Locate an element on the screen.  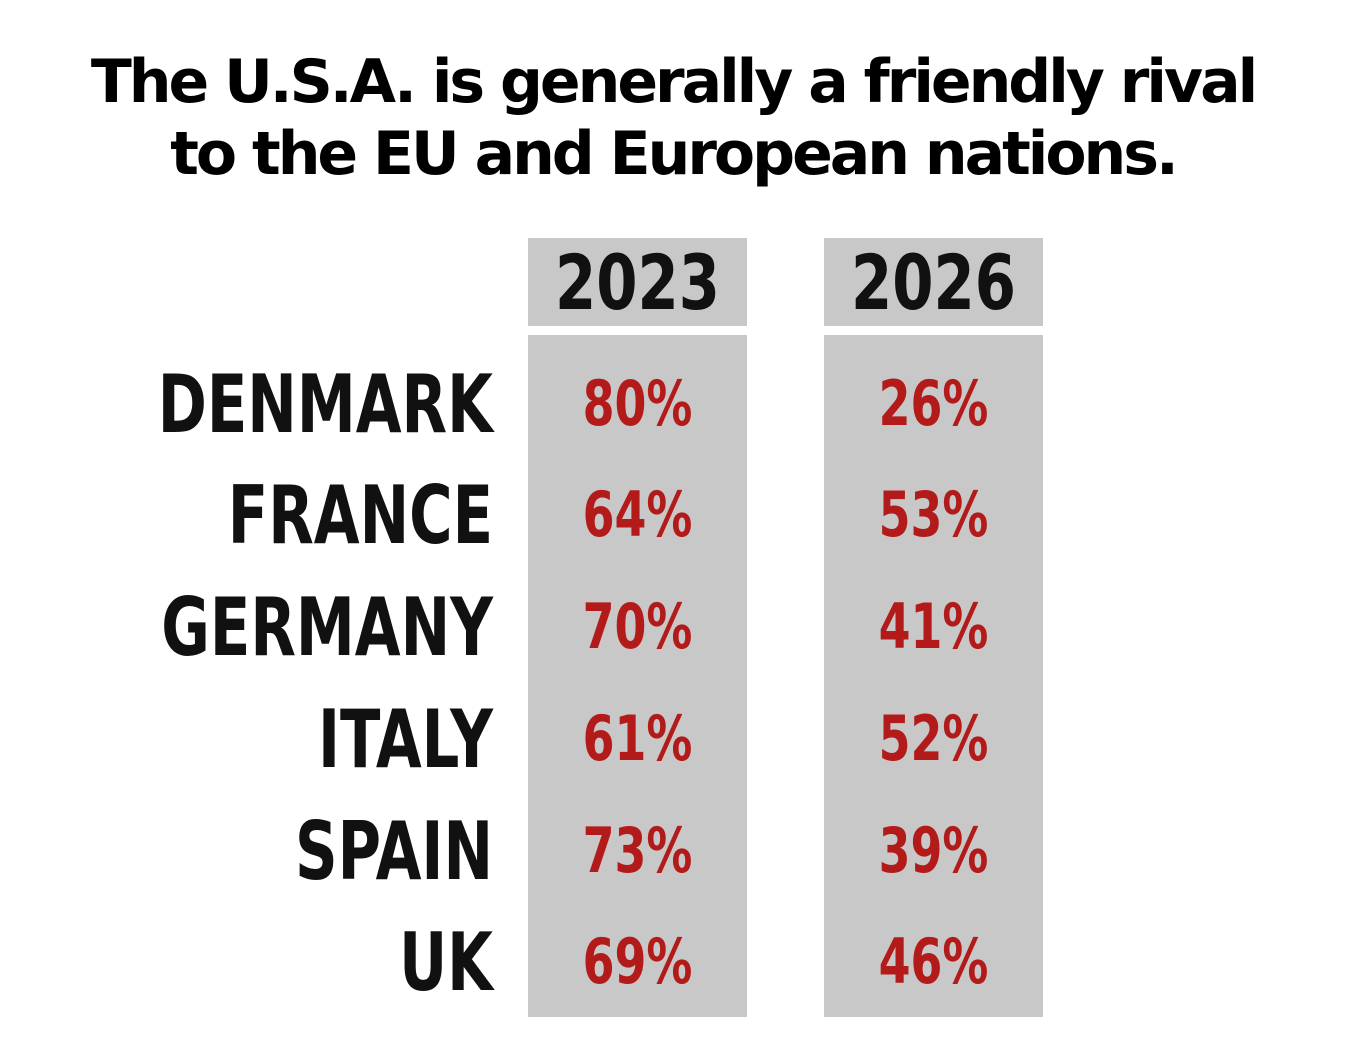
value-denmark-2023: 80% is located at coordinates (638, 403).